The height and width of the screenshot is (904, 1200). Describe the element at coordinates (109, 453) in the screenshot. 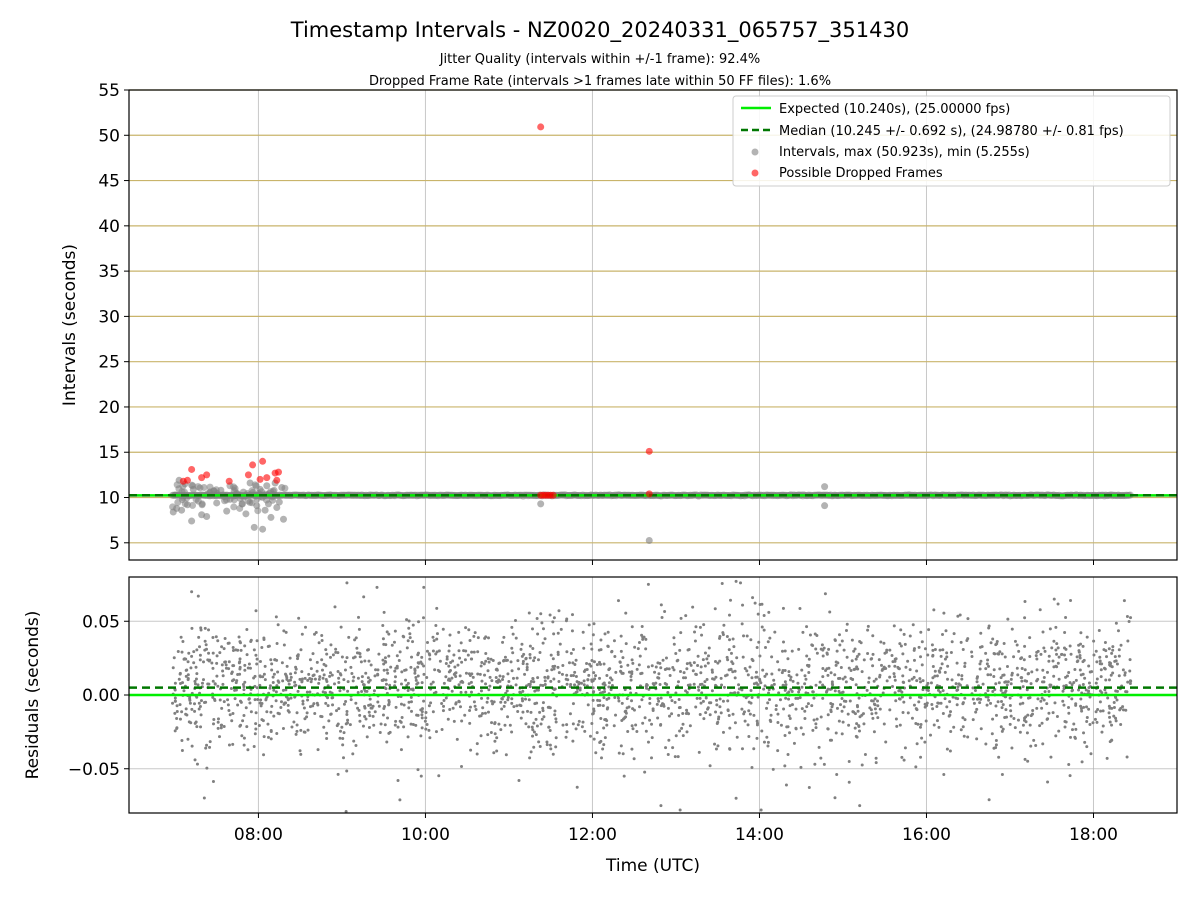

I see `top-y-tick-label: 15` at that location.